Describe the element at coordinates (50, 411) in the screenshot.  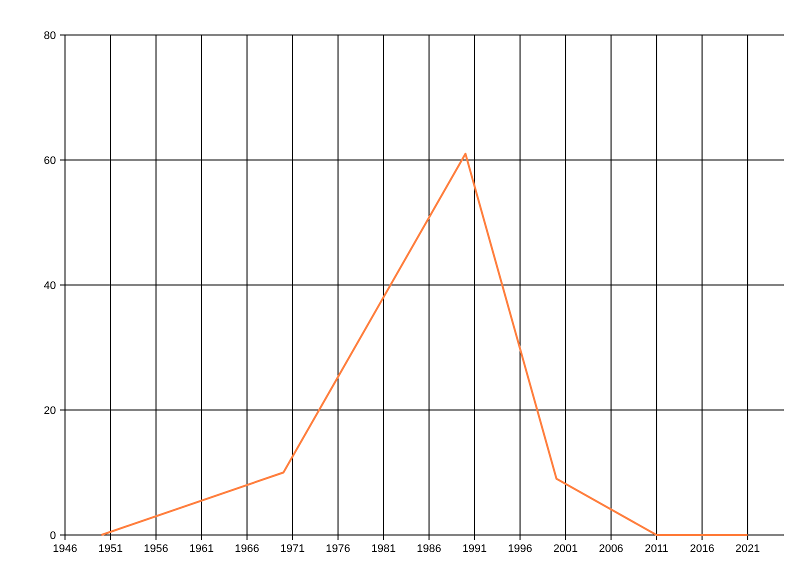
I see `y-tick-label: 20` at that location.